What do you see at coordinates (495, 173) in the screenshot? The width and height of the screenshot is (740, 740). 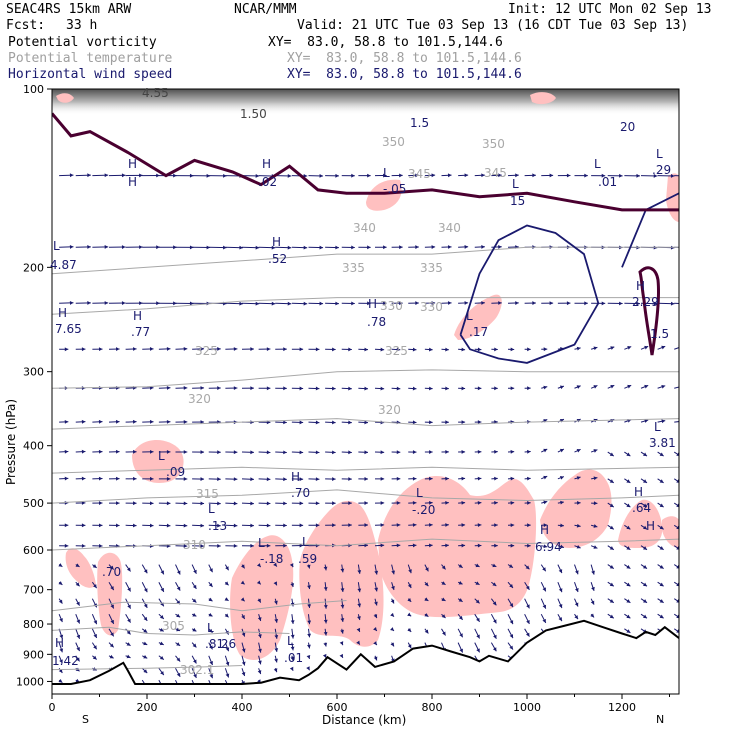 I see `theta-label: 345` at bounding box center [495, 173].